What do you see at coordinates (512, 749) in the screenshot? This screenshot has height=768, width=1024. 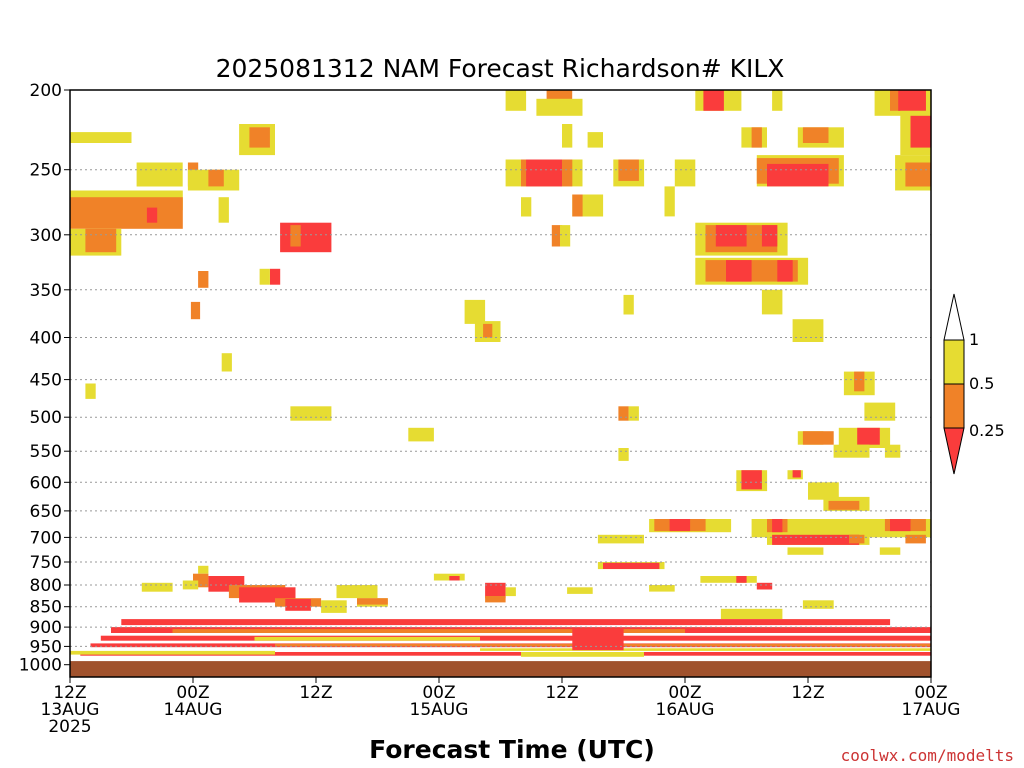 I see `x-axis-label: Forecast Time (UTC)` at bounding box center [512, 749].